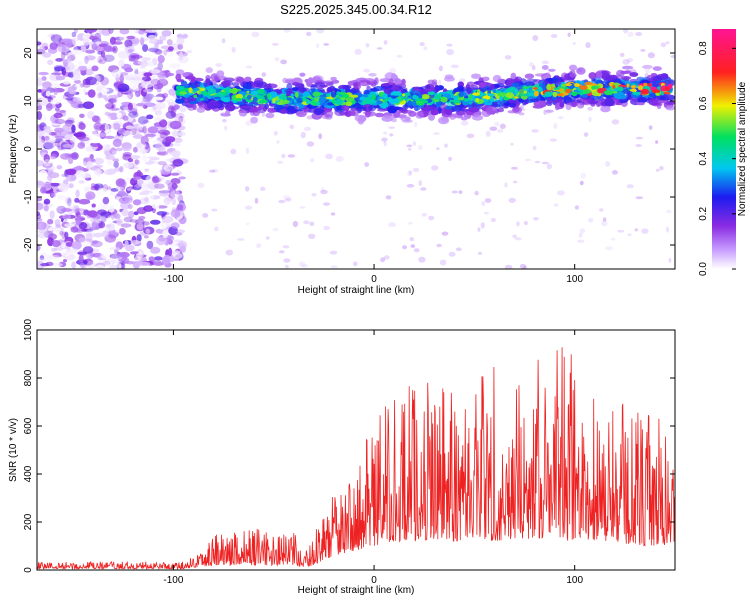  I want to click on y-tick-label: 10, so click(28, 101).